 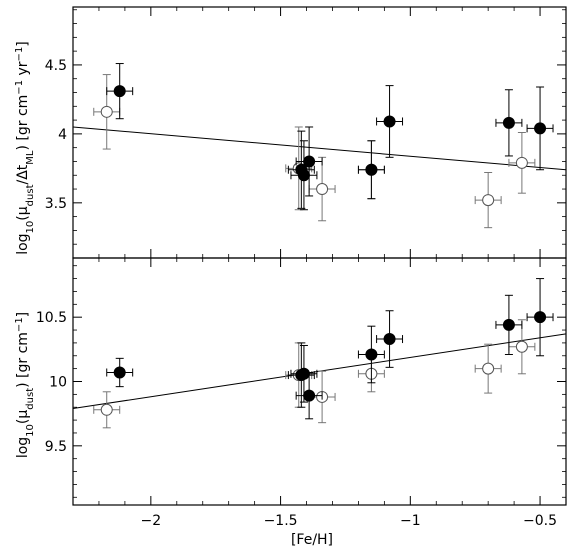 What do you see at coordinates (23, 417) in the screenshot?
I see `bottom-ylabel-open: (μ` at bounding box center [23, 417].